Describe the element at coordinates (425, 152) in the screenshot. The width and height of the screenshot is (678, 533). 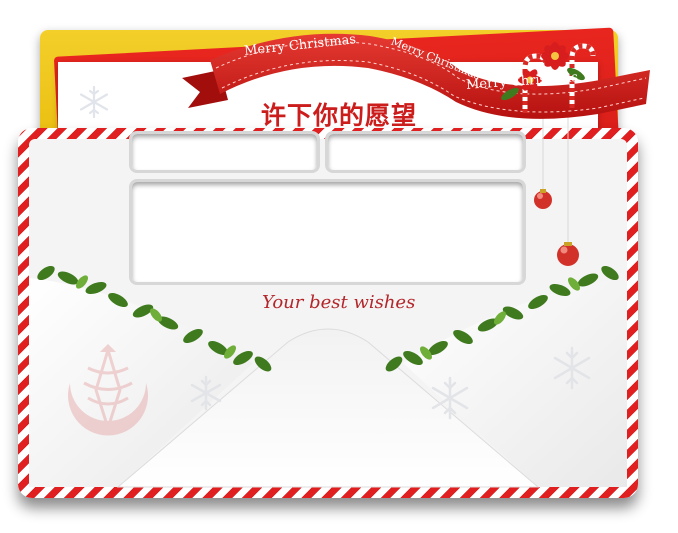
I see `contact-input` at that location.